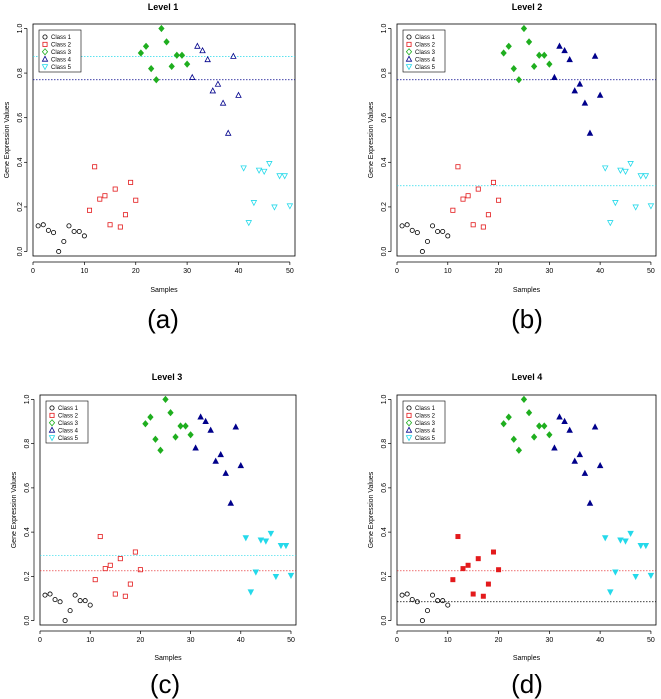 Image resolution: width=661 pixels, height=699 pixels. I want to click on y-tick-label: 0.2, so click(384, 576).